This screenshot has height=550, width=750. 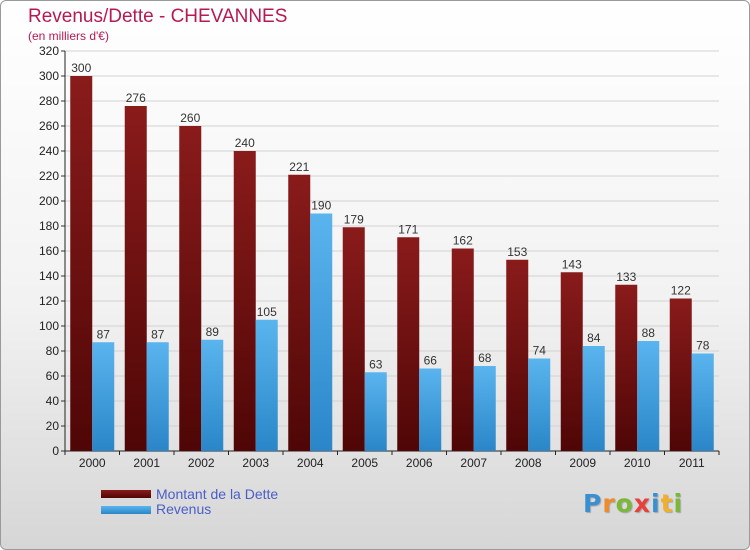 What do you see at coordinates (485, 358) in the screenshot?
I see `data-label-revenus: 68` at bounding box center [485, 358].